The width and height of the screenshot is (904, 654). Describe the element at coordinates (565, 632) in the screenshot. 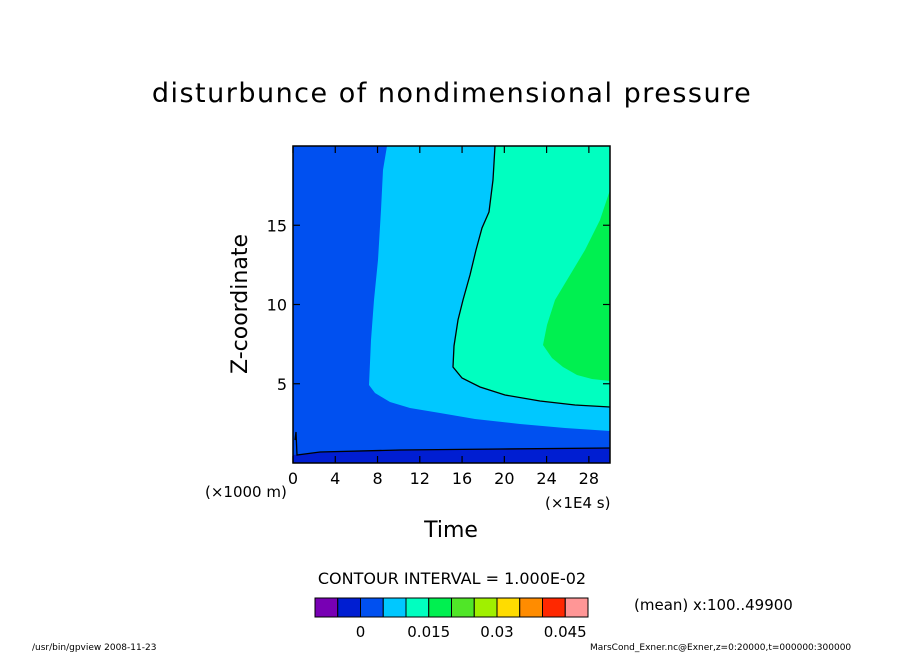

I see `colorbar-label: 0.045` at that location.